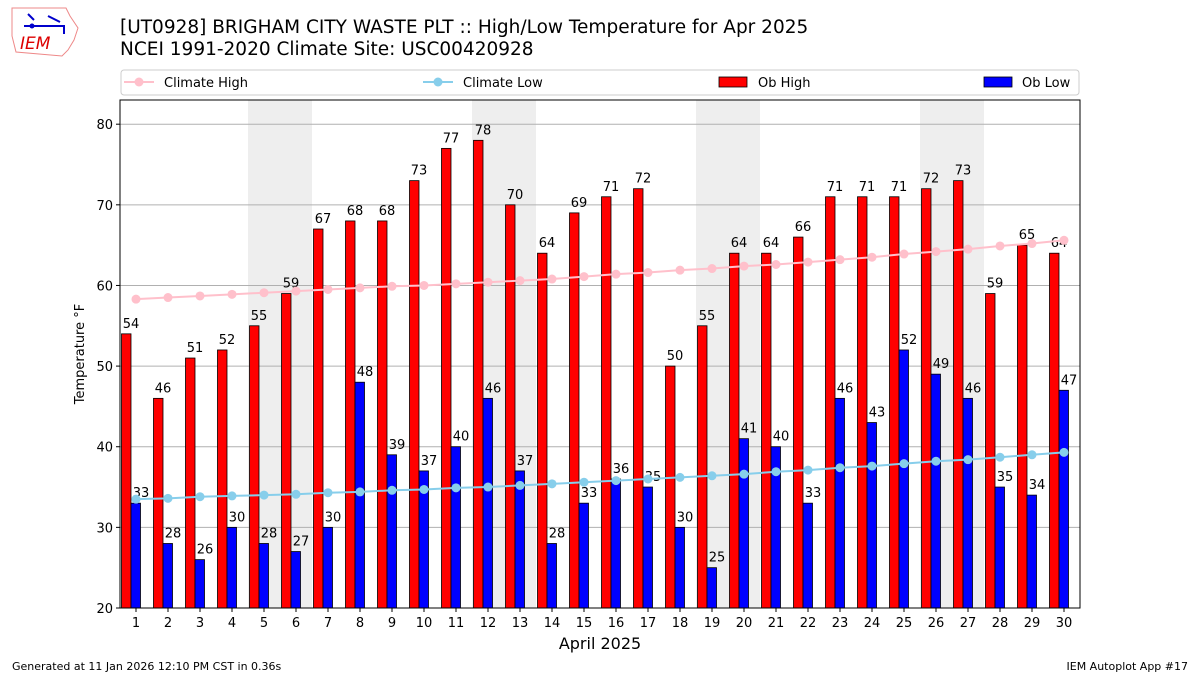 This screenshot has width=1200, height=675. What do you see at coordinates (104, 528) in the screenshot?
I see `y-tick-label: 30` at bounding box center [104, 528].